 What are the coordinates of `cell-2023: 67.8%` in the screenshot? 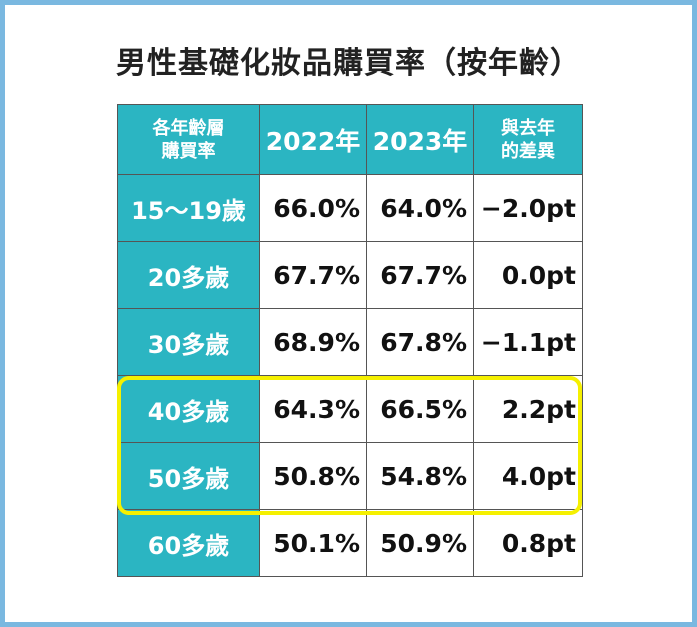 It's located at (420, 342).